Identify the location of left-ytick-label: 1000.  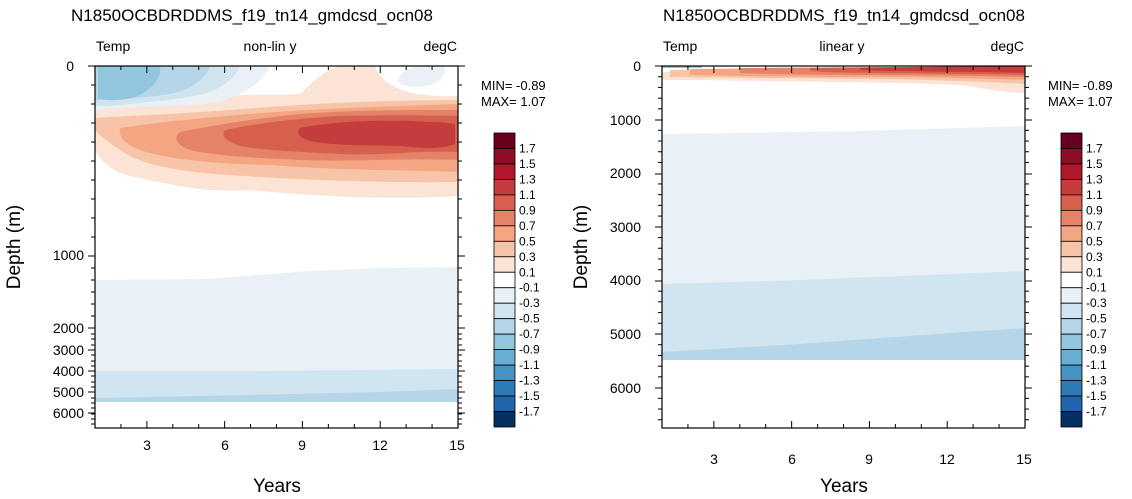
(68, 255).